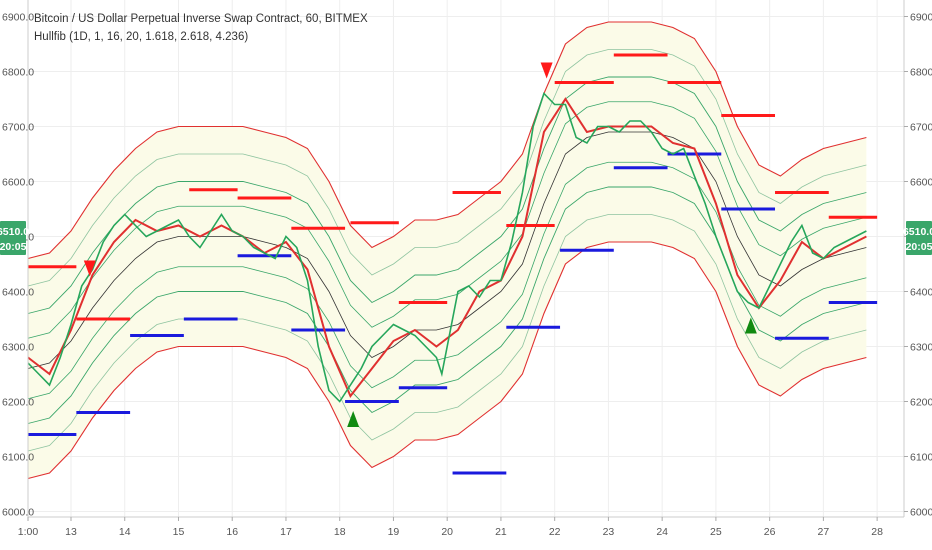 The image size is (932, 550). I want to click on x-tick-label: 22, so click(555, 532).